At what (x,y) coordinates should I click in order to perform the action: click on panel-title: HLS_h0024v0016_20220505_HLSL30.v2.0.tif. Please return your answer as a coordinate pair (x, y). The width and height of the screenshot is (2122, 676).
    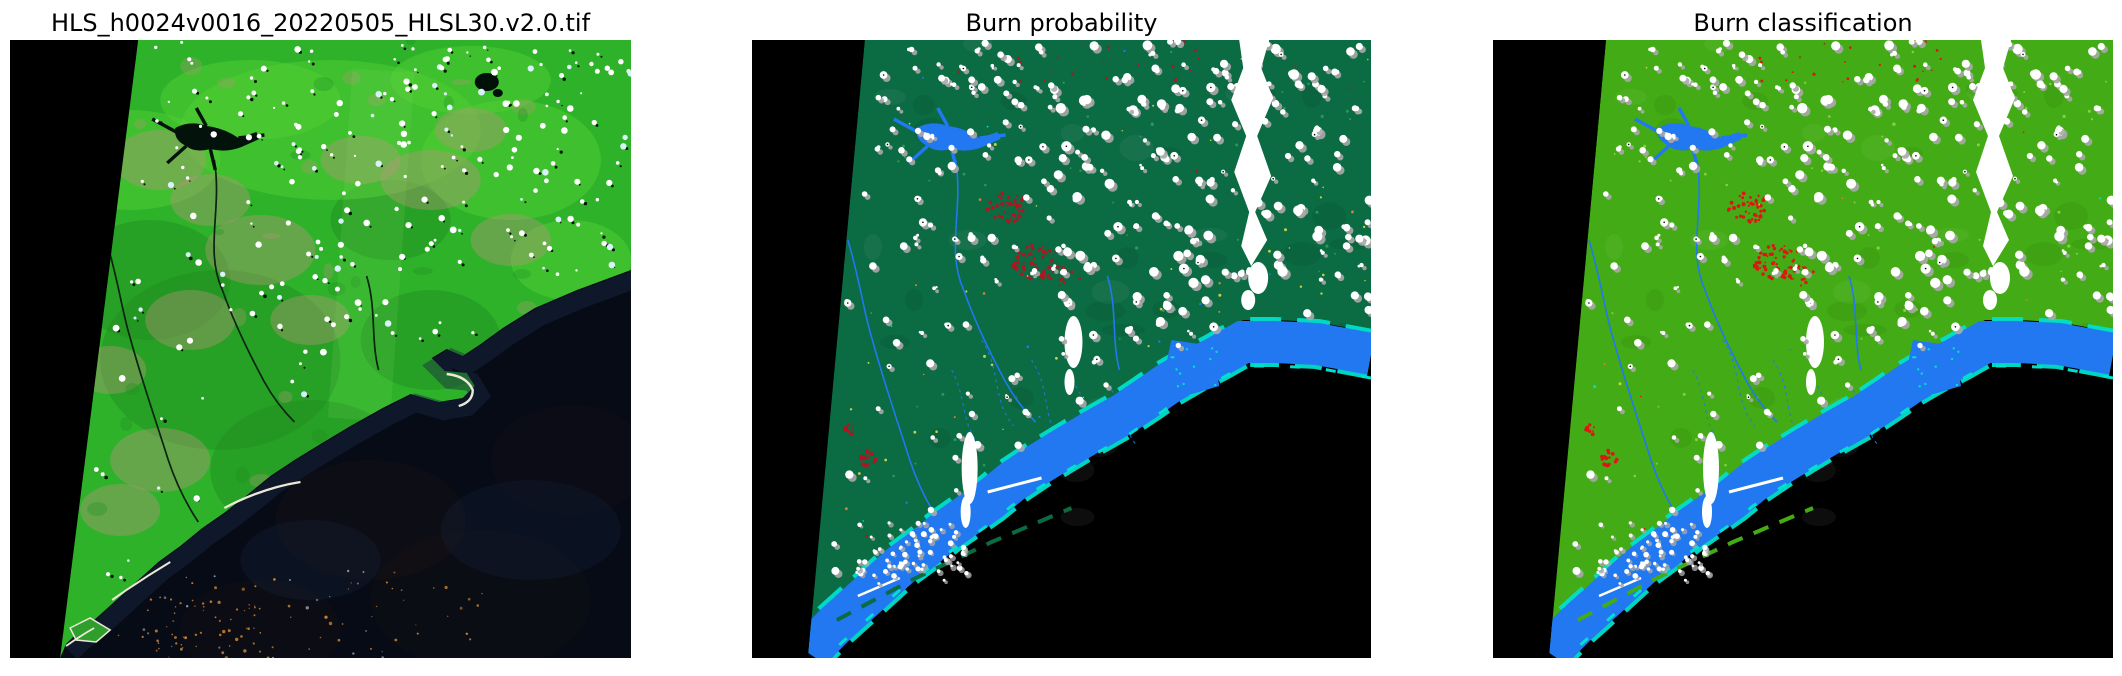
    Looking at the image, I should click on (320, 23).